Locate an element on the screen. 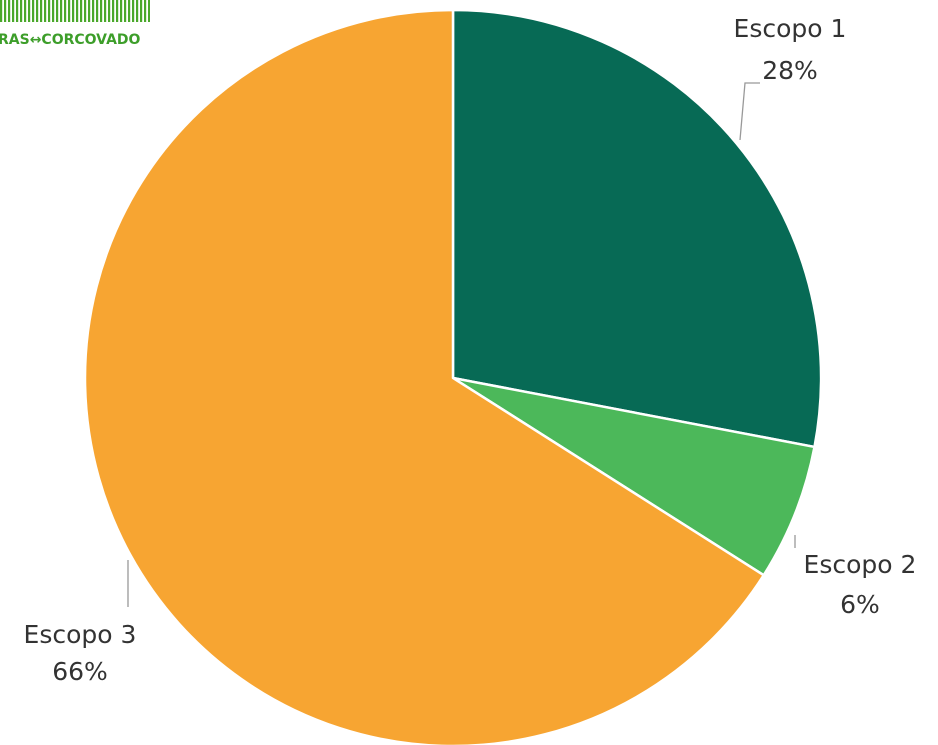  slice-value-label: 28% is located at coordinates (790, 70).